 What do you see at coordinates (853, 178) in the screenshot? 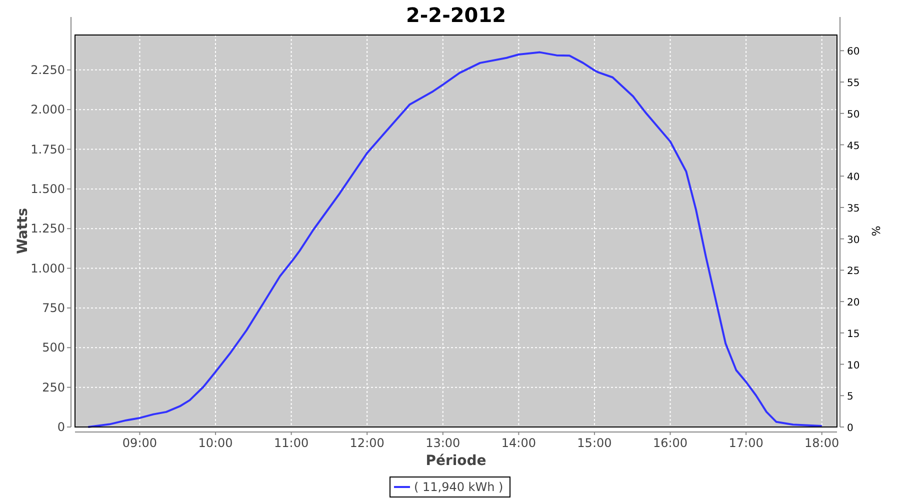
I see `y2-tick-label: 40` at bounding box center [853, 178].